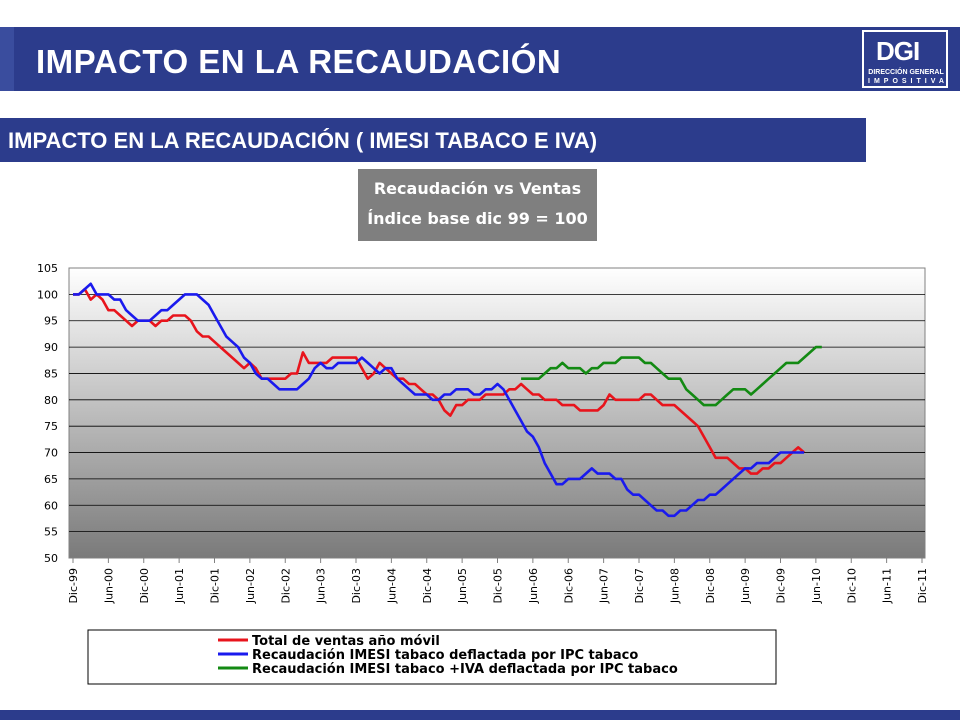  What do you see at coordinates (851, 586) in the screenshot?
I see `x-tick-label: Dic-10` at bounding box center [851, 586].